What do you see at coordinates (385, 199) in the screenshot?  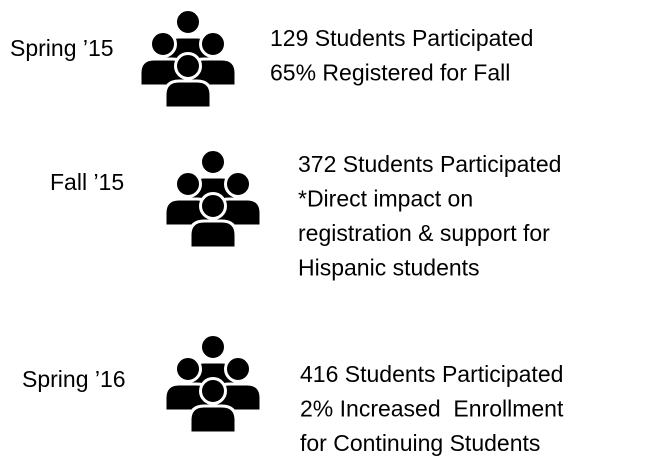 I see `description-line: *Direct impact on` at bounding box center [385, 199].